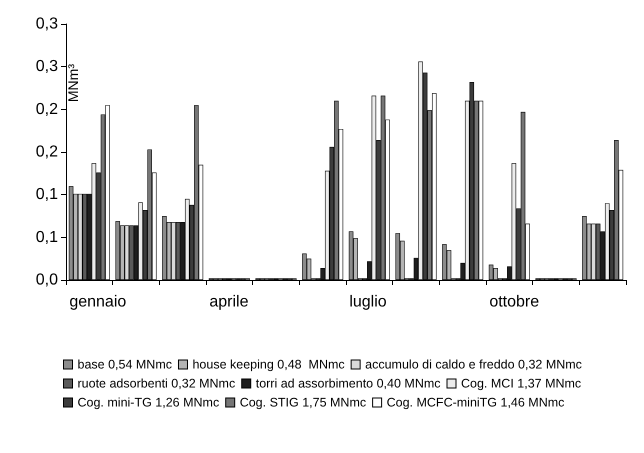 The image size is (644, 453). What do you see at coordinates (368, 302) in the screenshot?
I see `x-tick-label: luglio` at bounding box center [368, 302].